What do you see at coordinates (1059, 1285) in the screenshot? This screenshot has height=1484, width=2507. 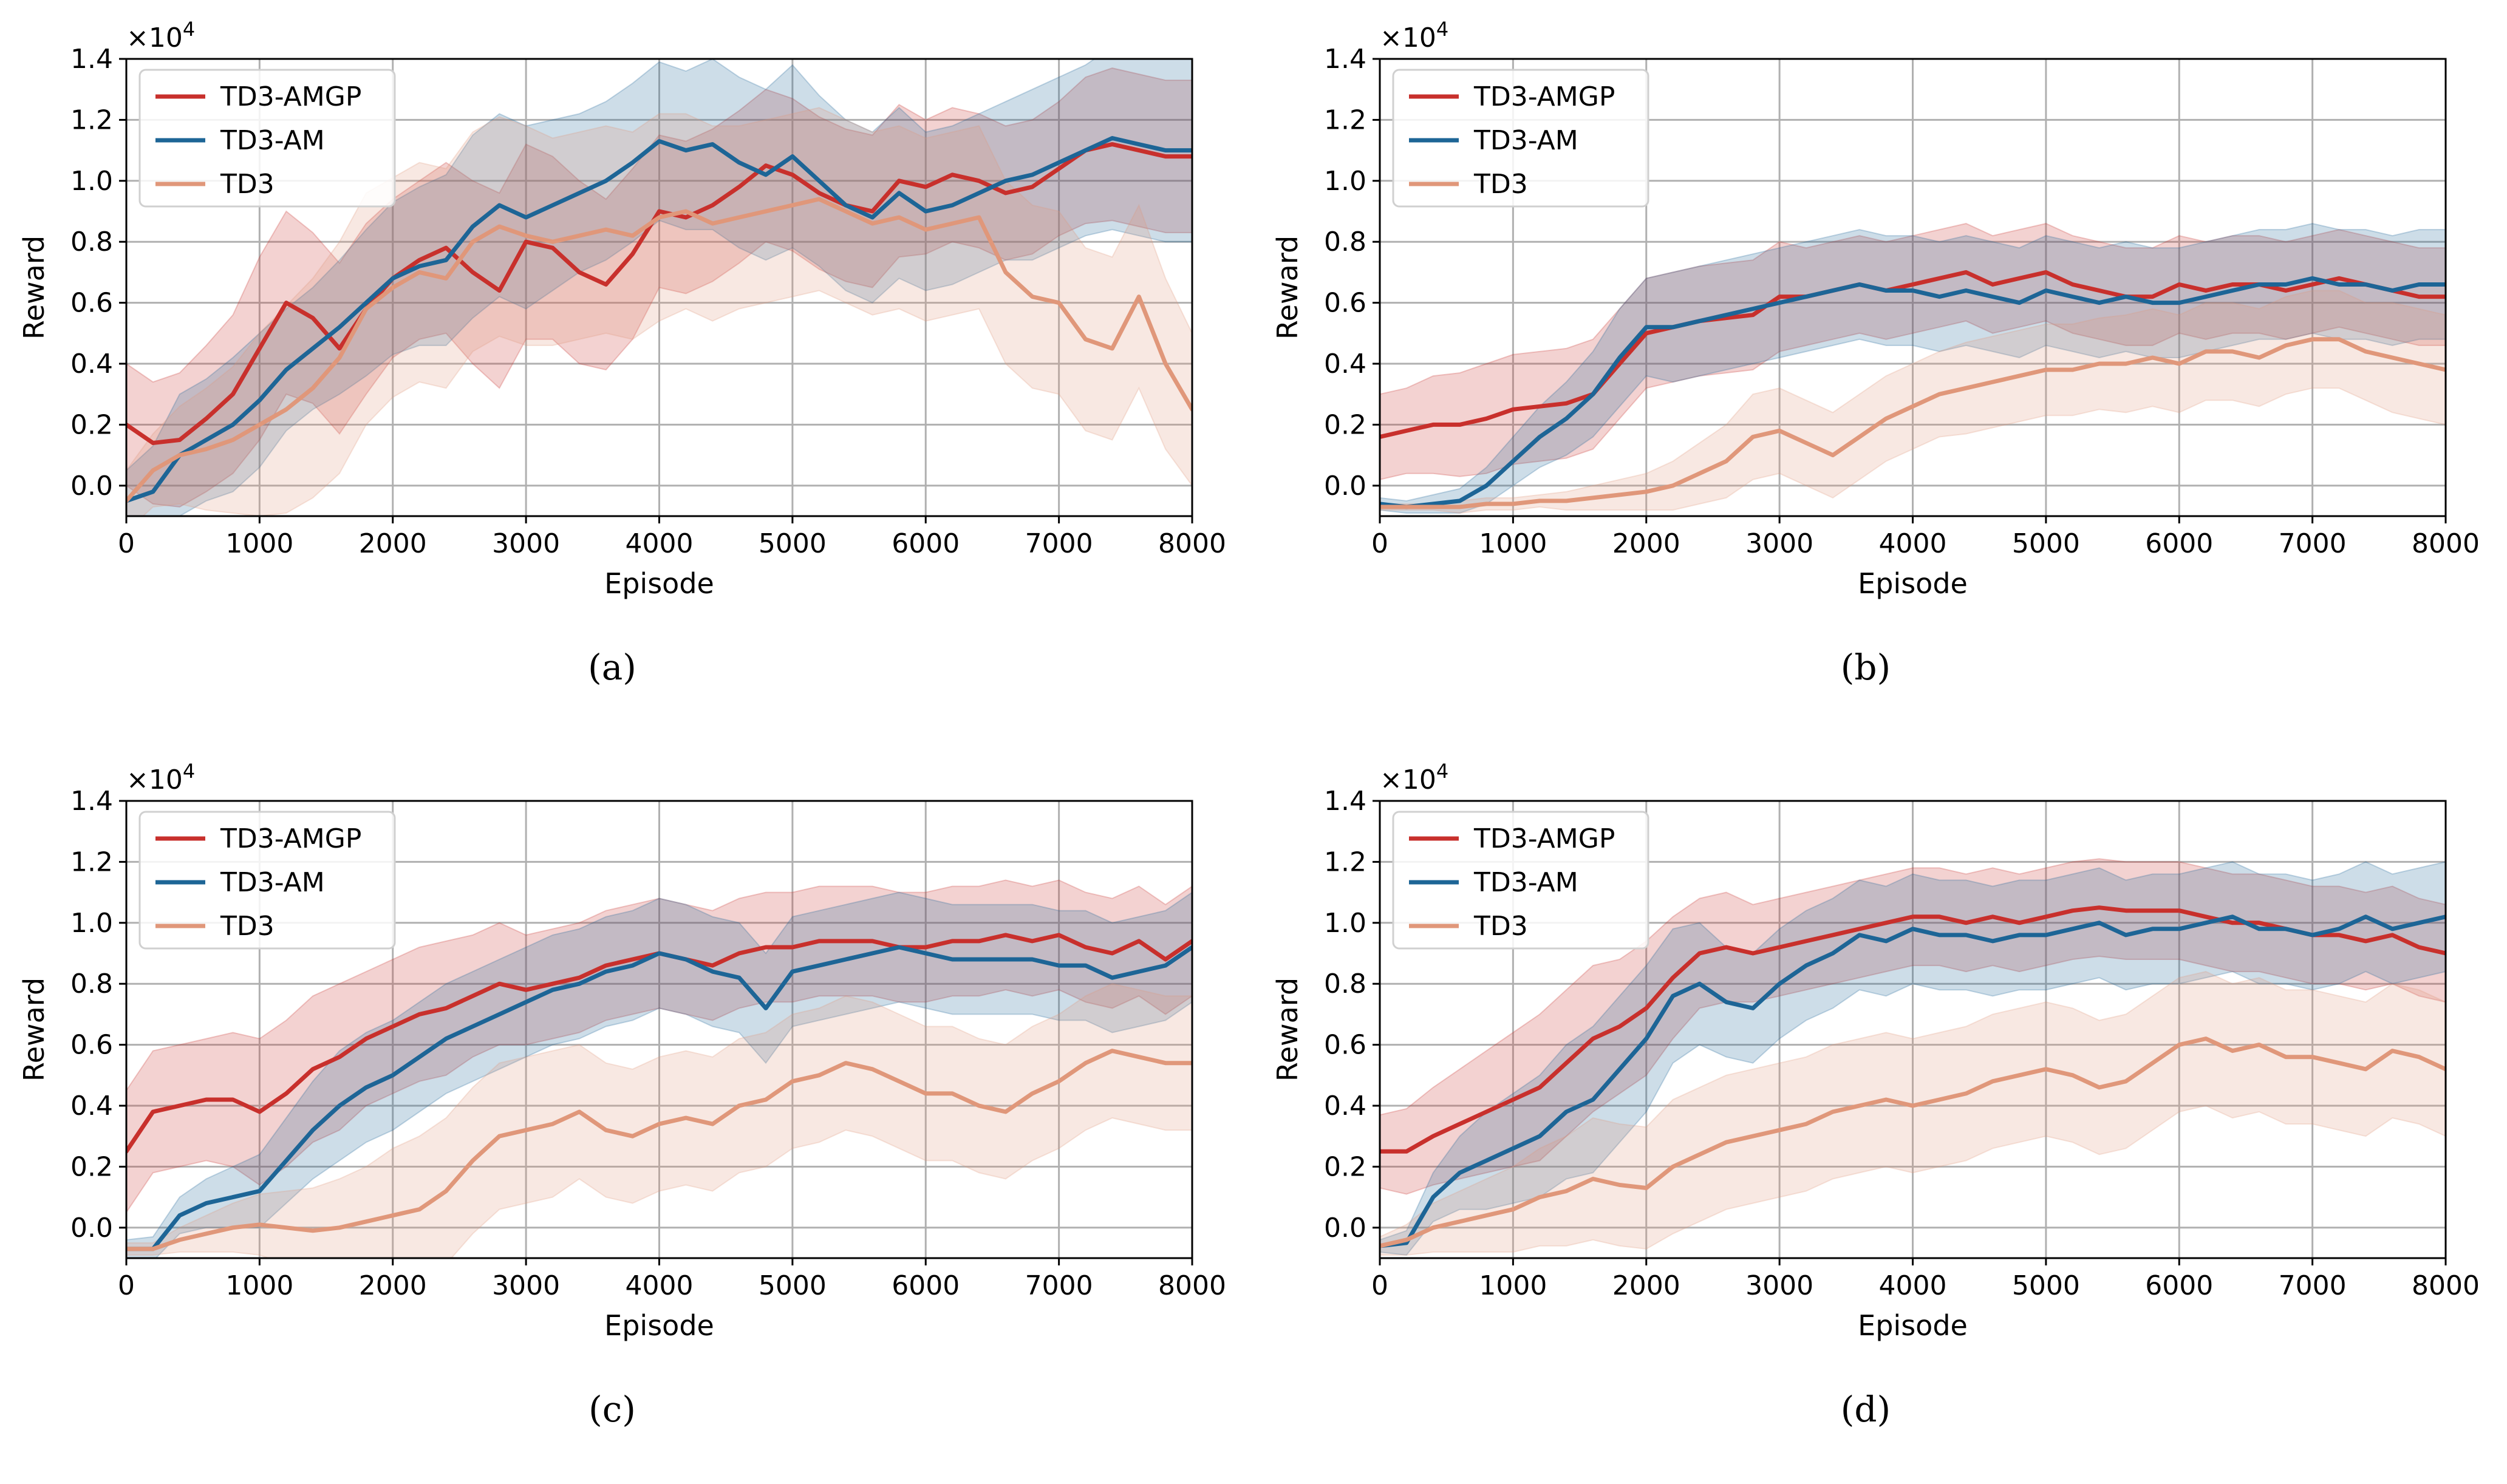 I see `xtick-label-c-7: 7000` at bounding box center [1059, 1285].